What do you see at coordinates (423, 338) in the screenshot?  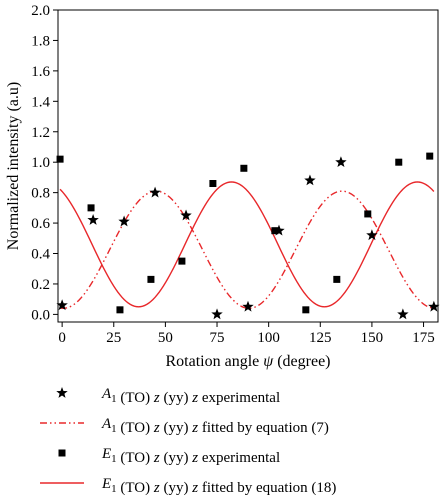 I see `x-tick-label: 175` at bounding box center [423, 338].